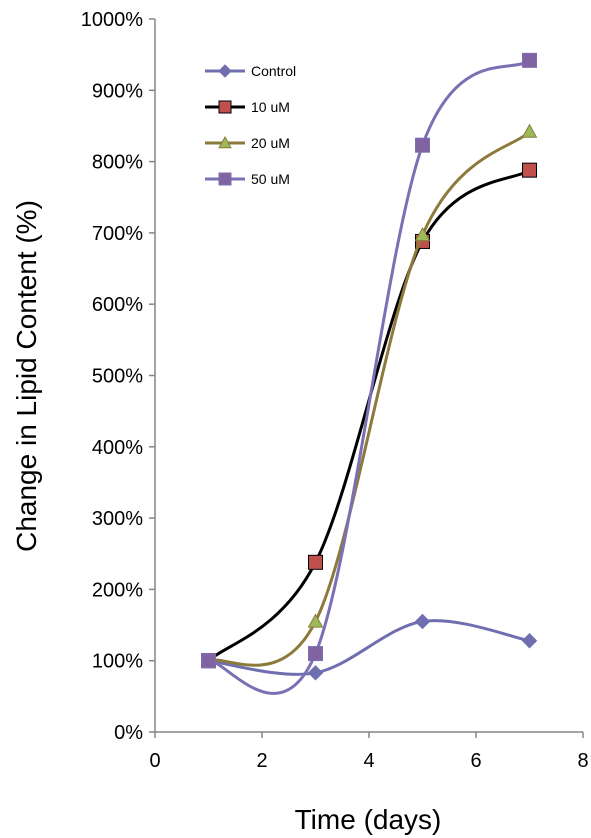  I want to click on x-tick-label: 8, so click(582, 761).